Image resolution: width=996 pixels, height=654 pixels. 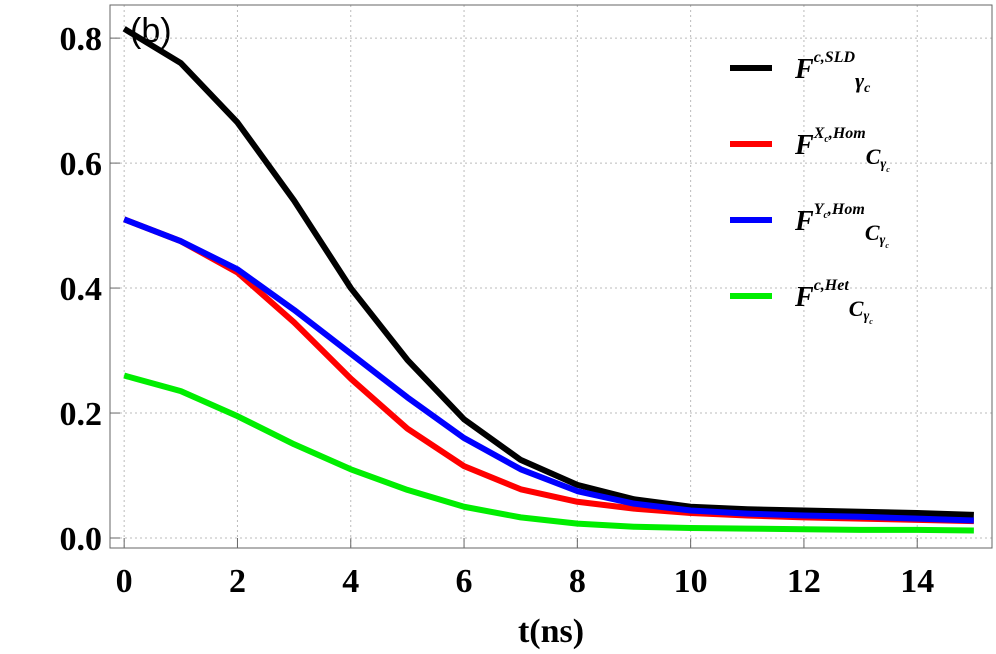 I want to click on x-tick-label: 0, so click(x=124, y=581).